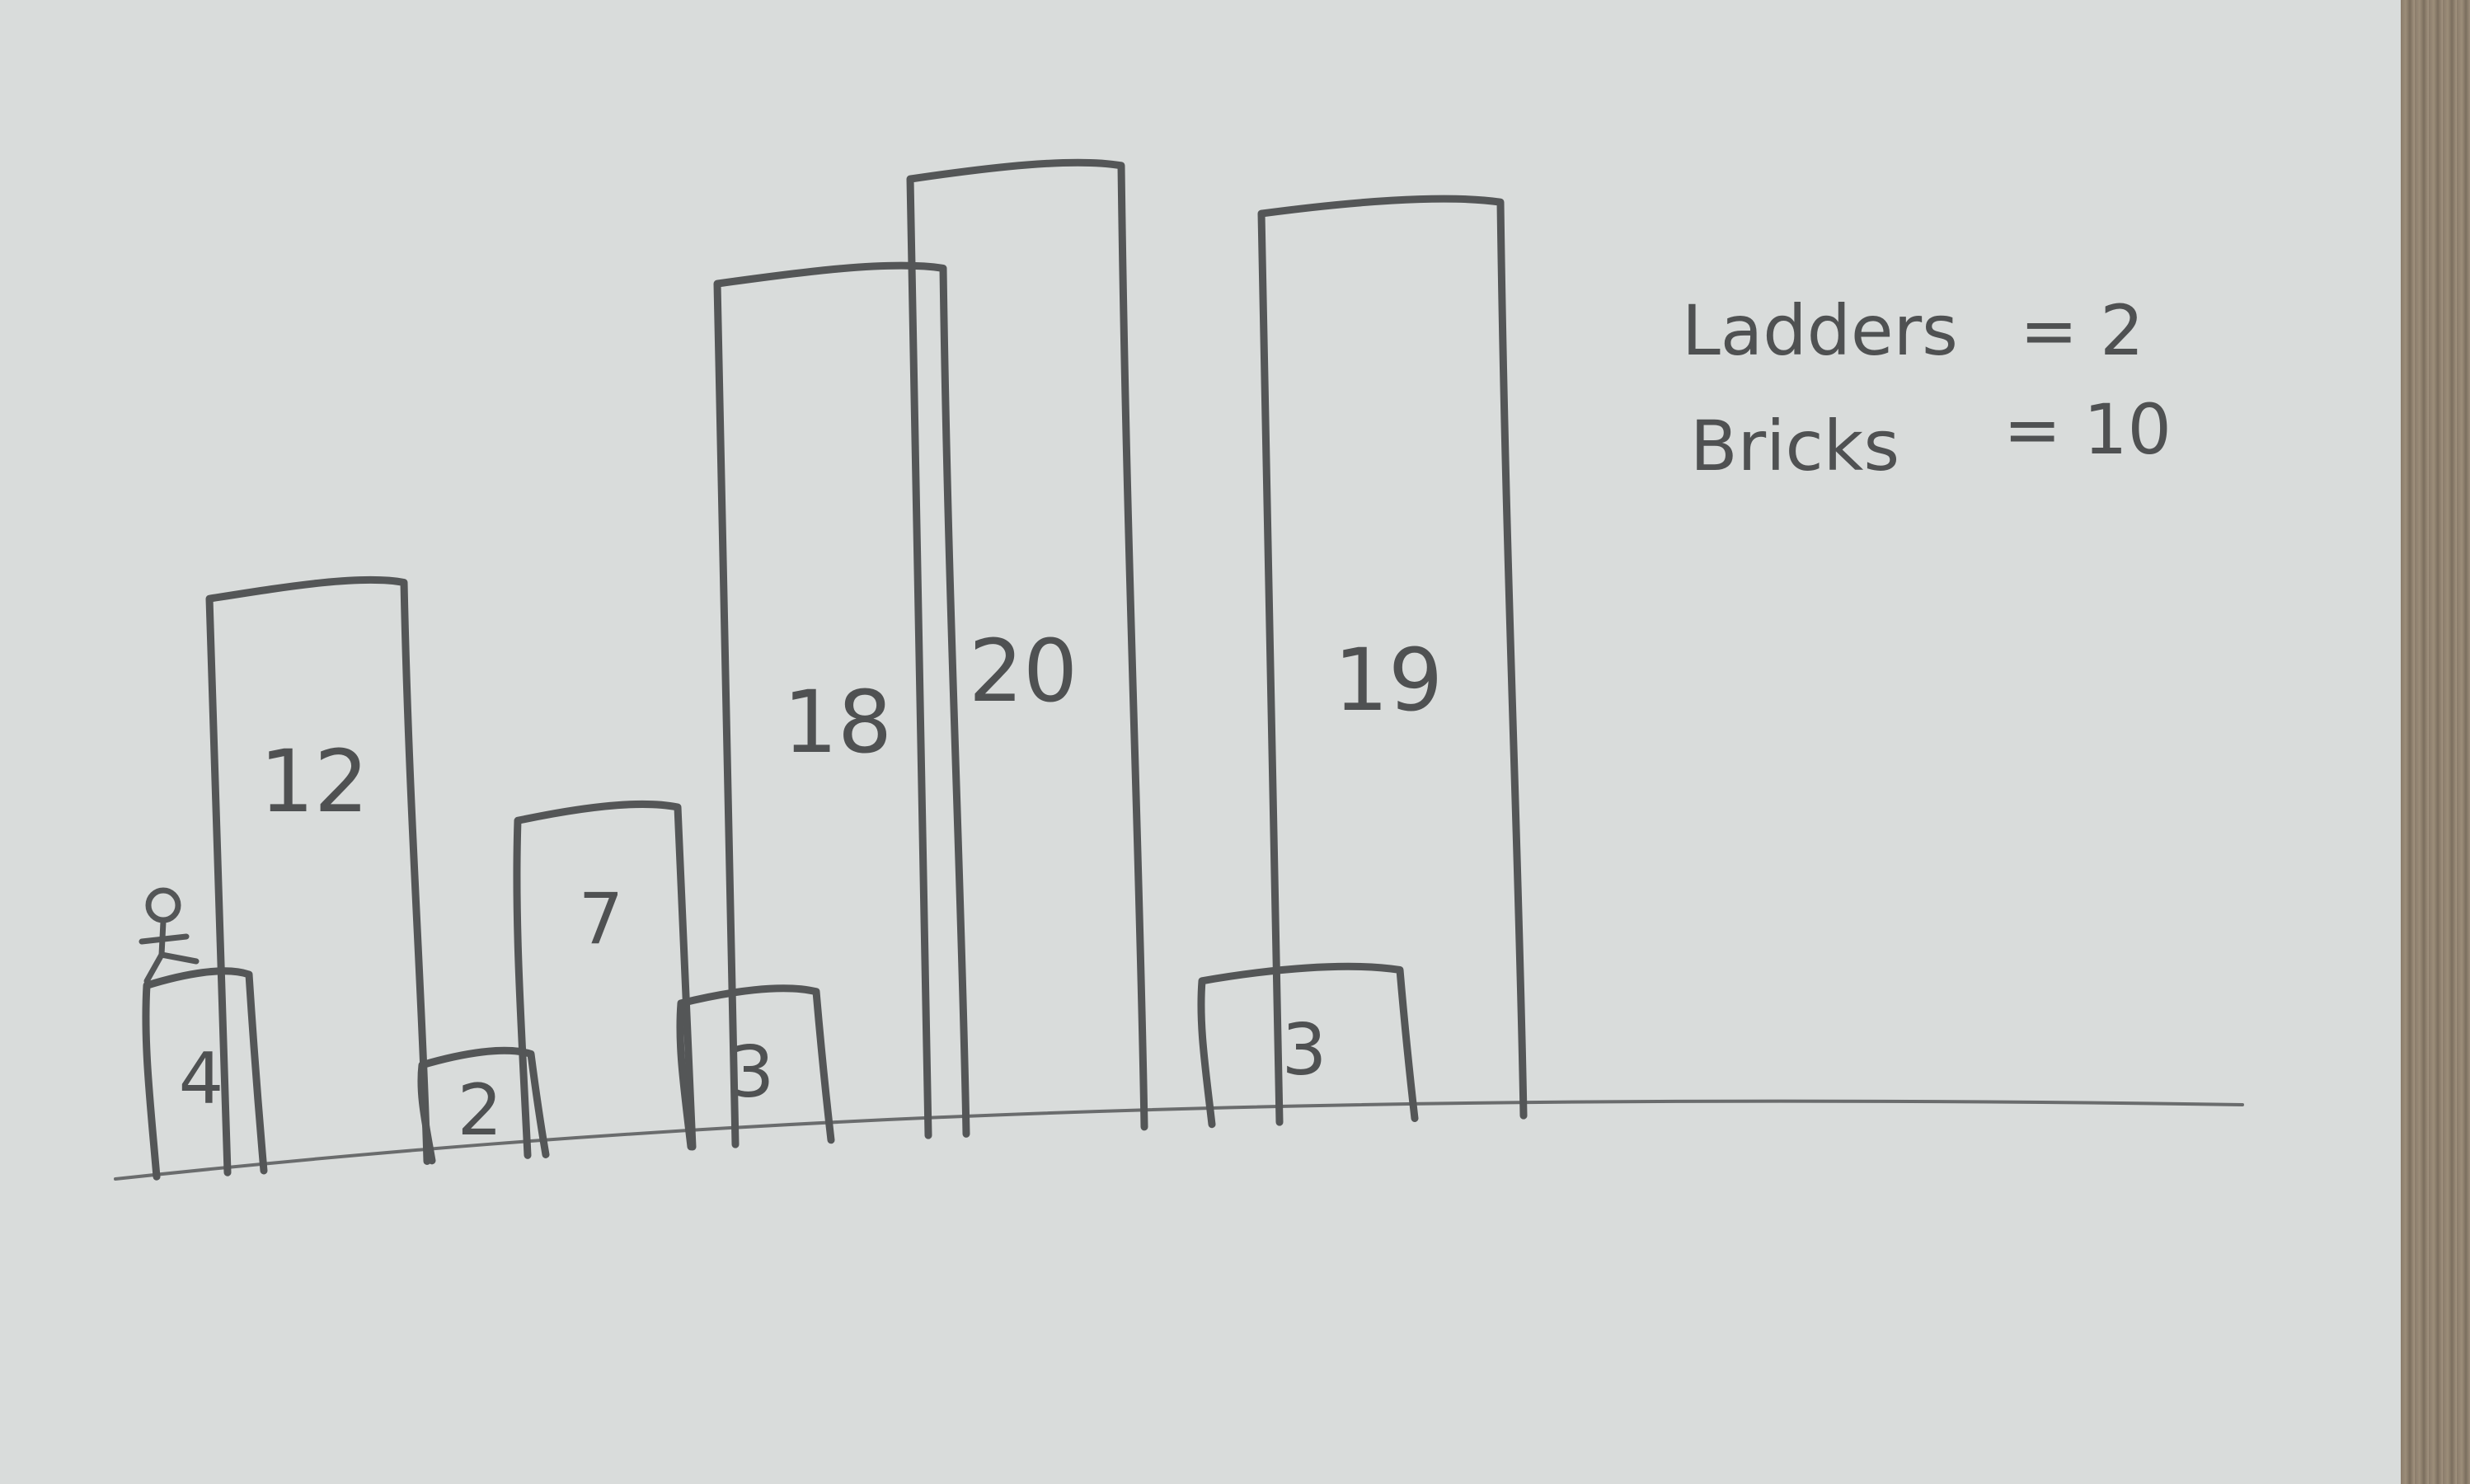 This screenshot has width=2470, height=1484. What do you see at coordinates (2082, 330) in the screenshot?
I see `ladders-value: = 2` at bounding box center [2082, 330].